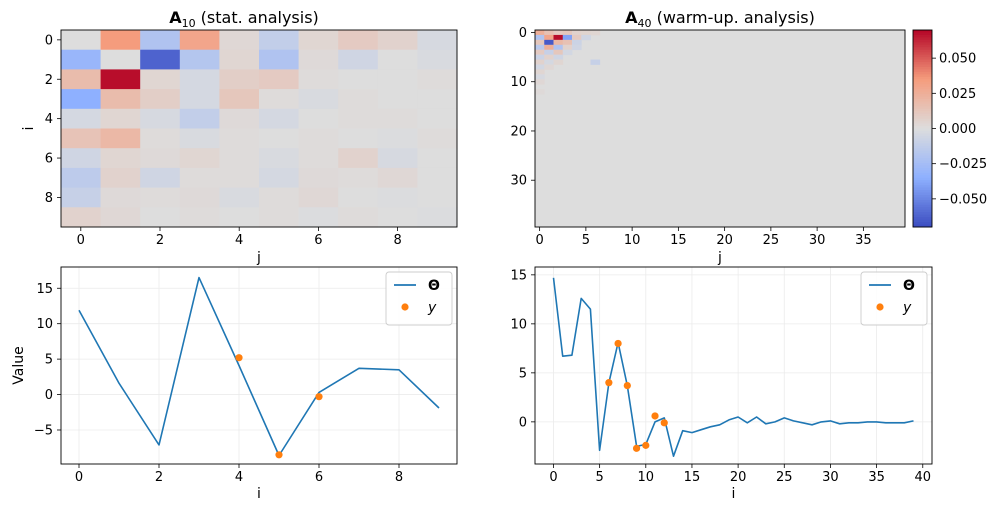 This screenshot has height=506, width=995. I want to click on x-tick-label: 20, so click(724, 240).